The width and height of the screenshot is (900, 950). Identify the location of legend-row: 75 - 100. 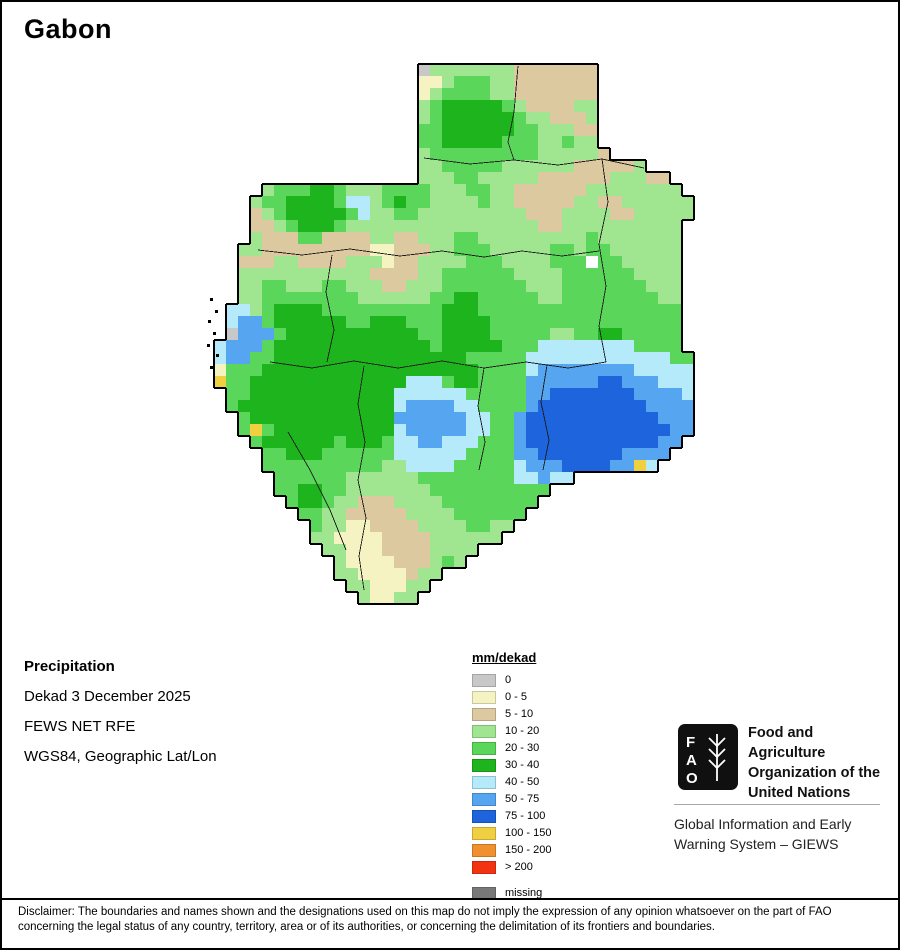
(511, 816).